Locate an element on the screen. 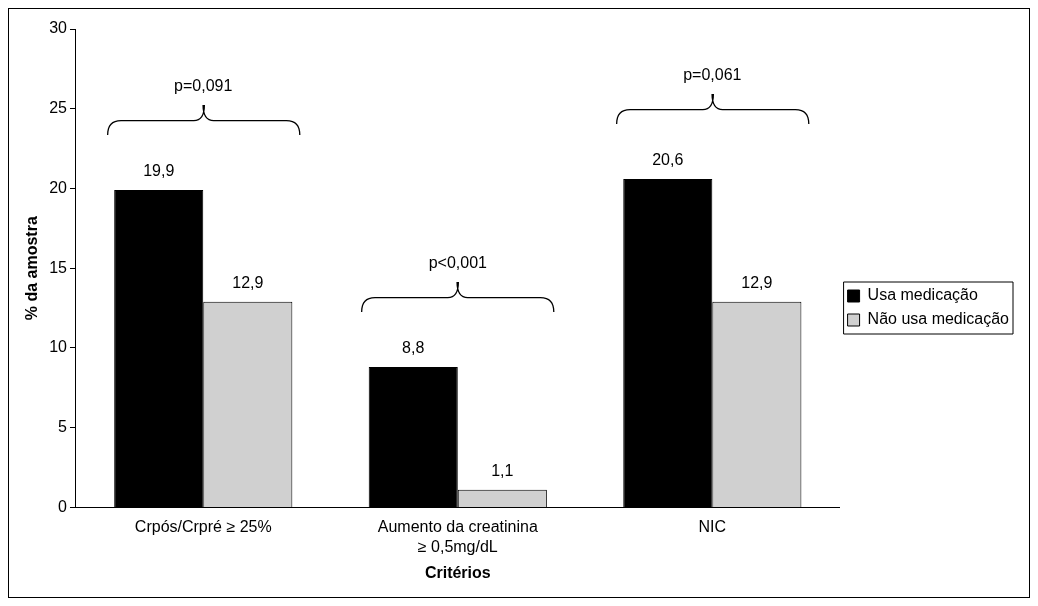 The width and height of the screenshot is (1038, 606). data-label: 19,9 is located at coordinates (159, 171).